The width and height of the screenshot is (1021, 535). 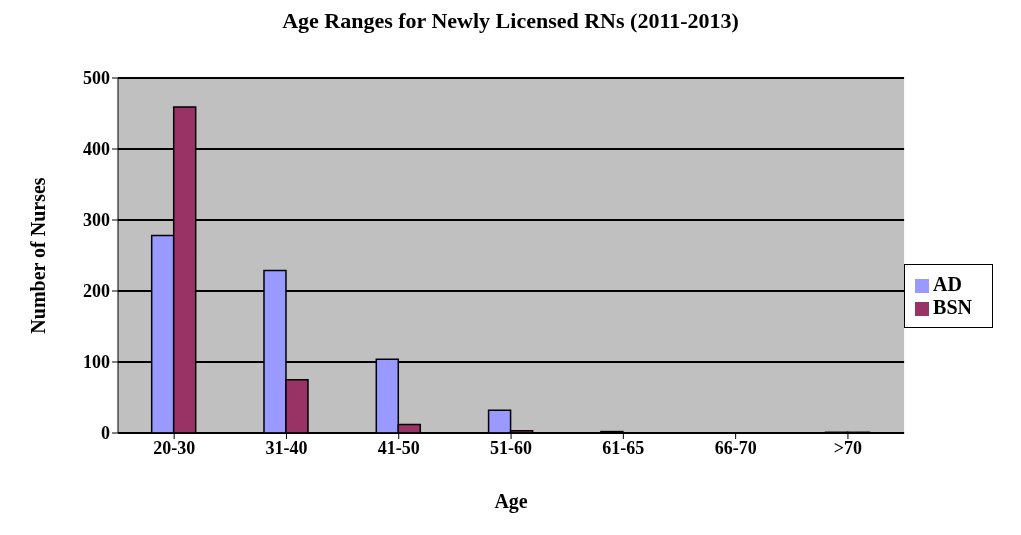 What do you see at coordinates (623, 447) in the screenshot?
I see `x-tick-label: 61-65` at bounding box center [623, 447].